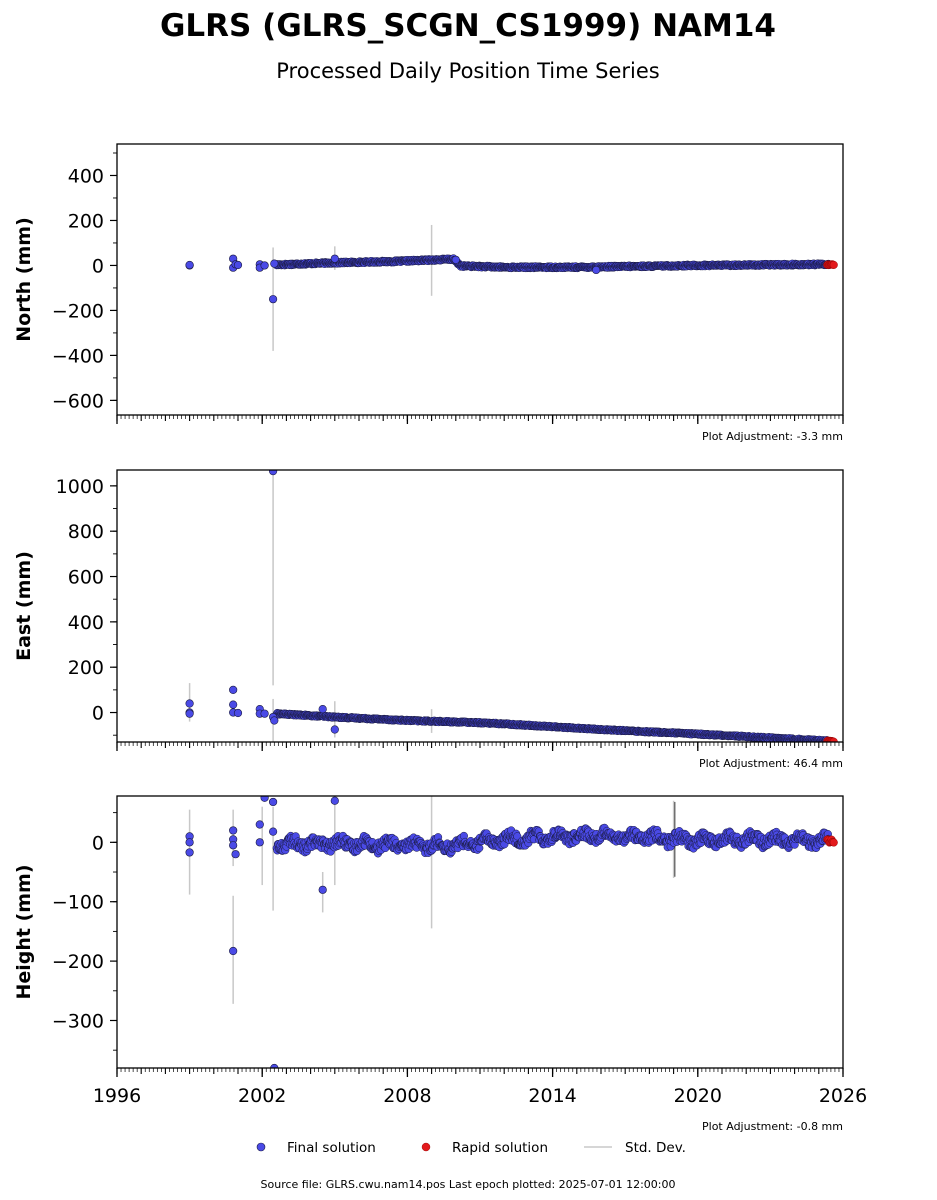  What do you see at coordinates (843, 1096) in the screenshot?
I see `x-tick-label: 2026` at bounding box center [843, 1096].